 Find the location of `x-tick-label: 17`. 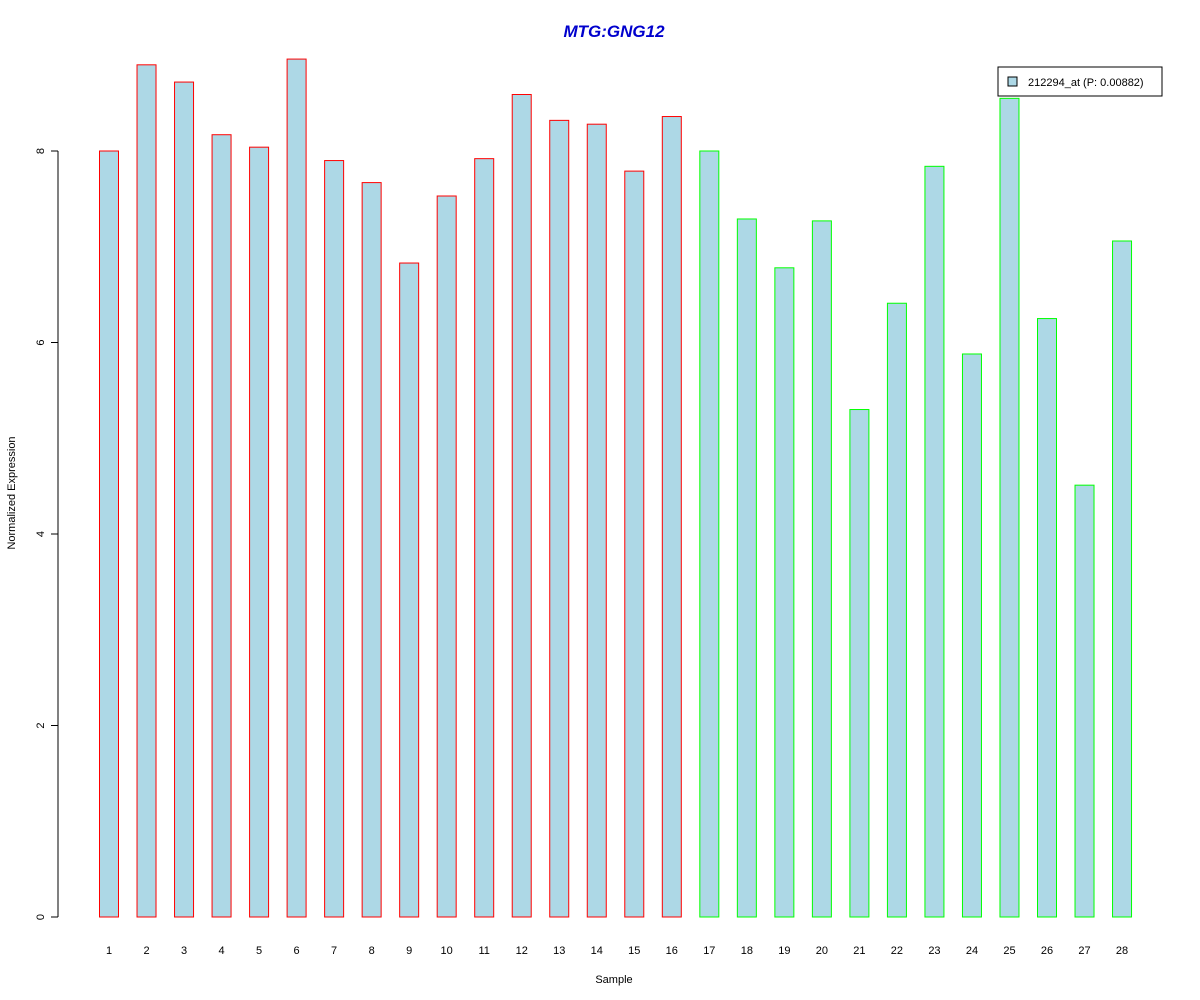

x-tick-label: 17 is located at coordinates (709, 951).